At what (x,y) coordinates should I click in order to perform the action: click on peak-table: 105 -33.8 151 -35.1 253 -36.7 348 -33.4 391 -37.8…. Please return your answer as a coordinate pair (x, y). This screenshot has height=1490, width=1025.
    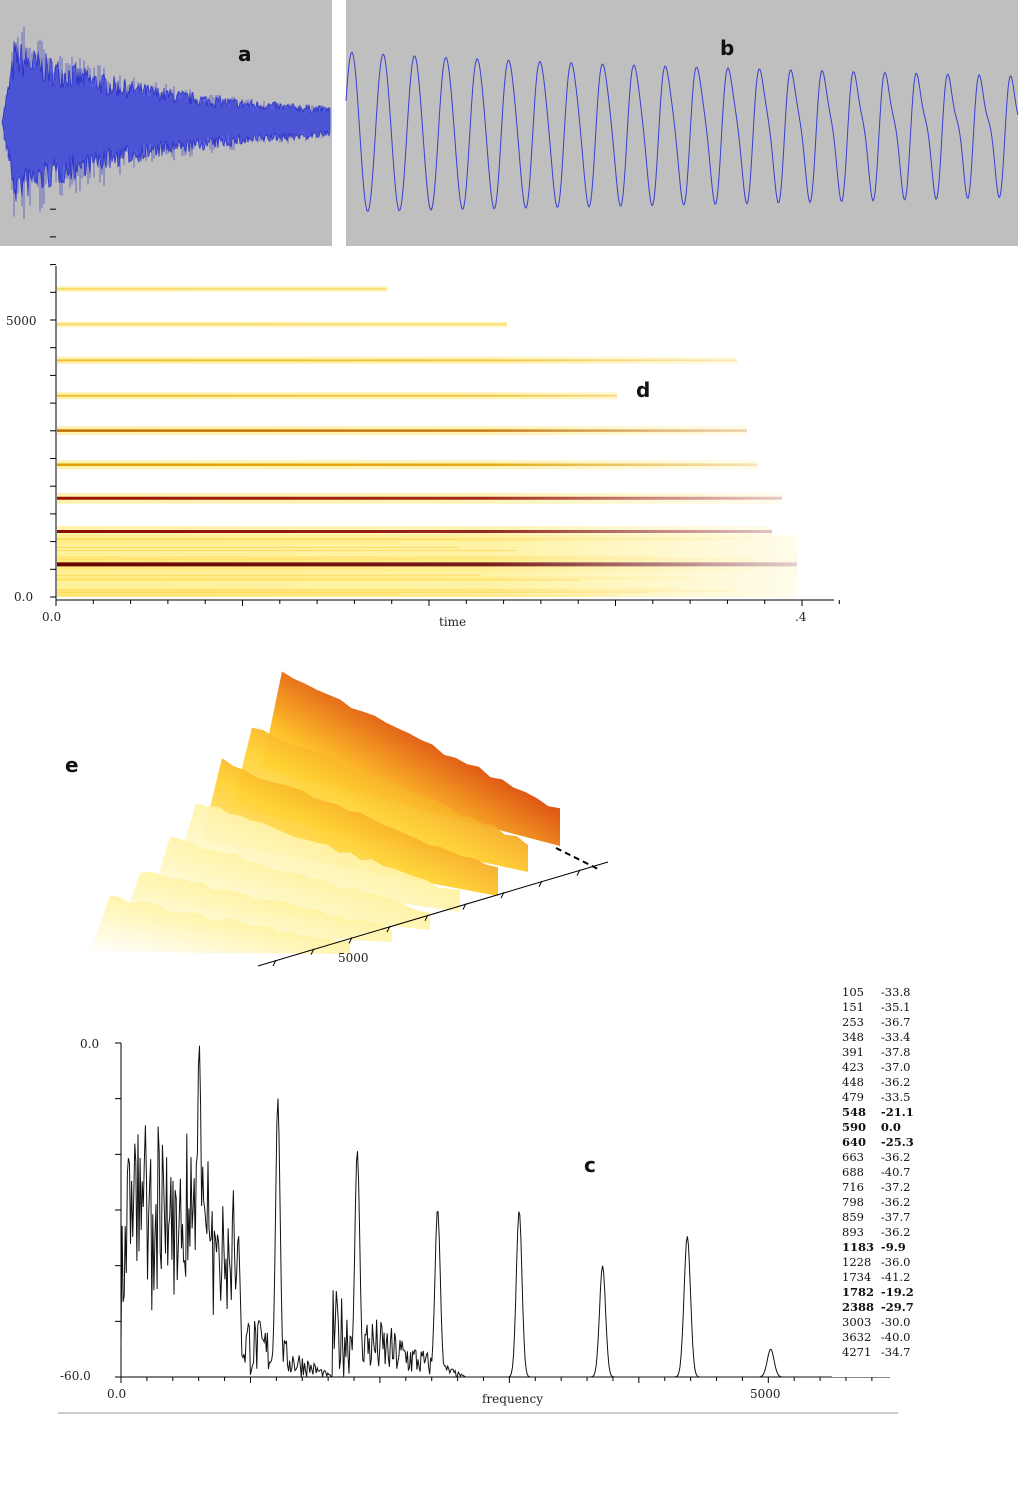
    Looking at the image, I should click on (875, 1181).